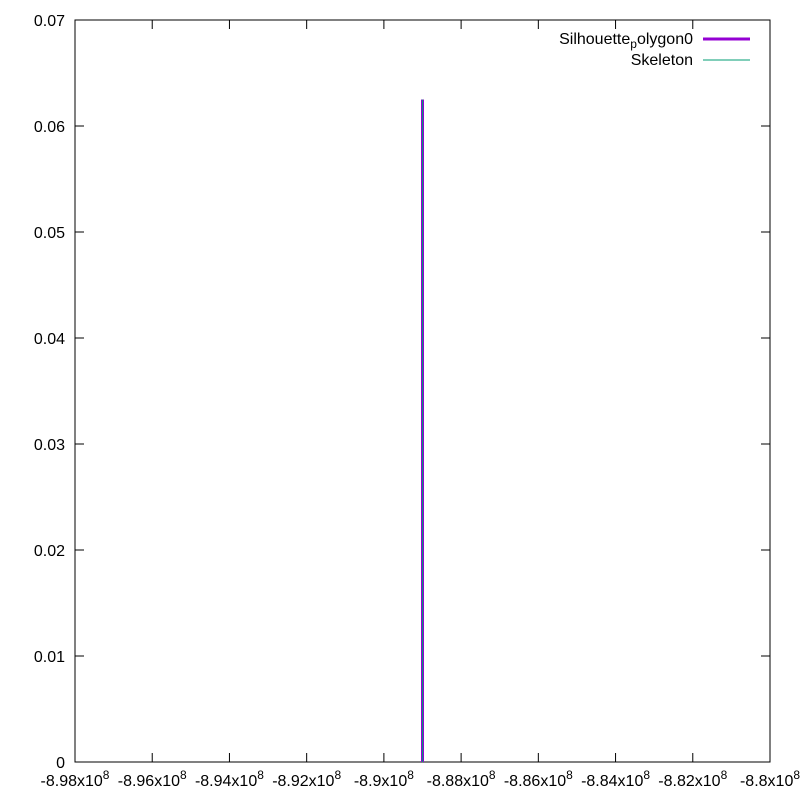 This screenshot has height=800, width=800. Describe the element at coordinates (136, 781) in the screenshot. I see `x-tick-mantissa: -8.96` at that location.